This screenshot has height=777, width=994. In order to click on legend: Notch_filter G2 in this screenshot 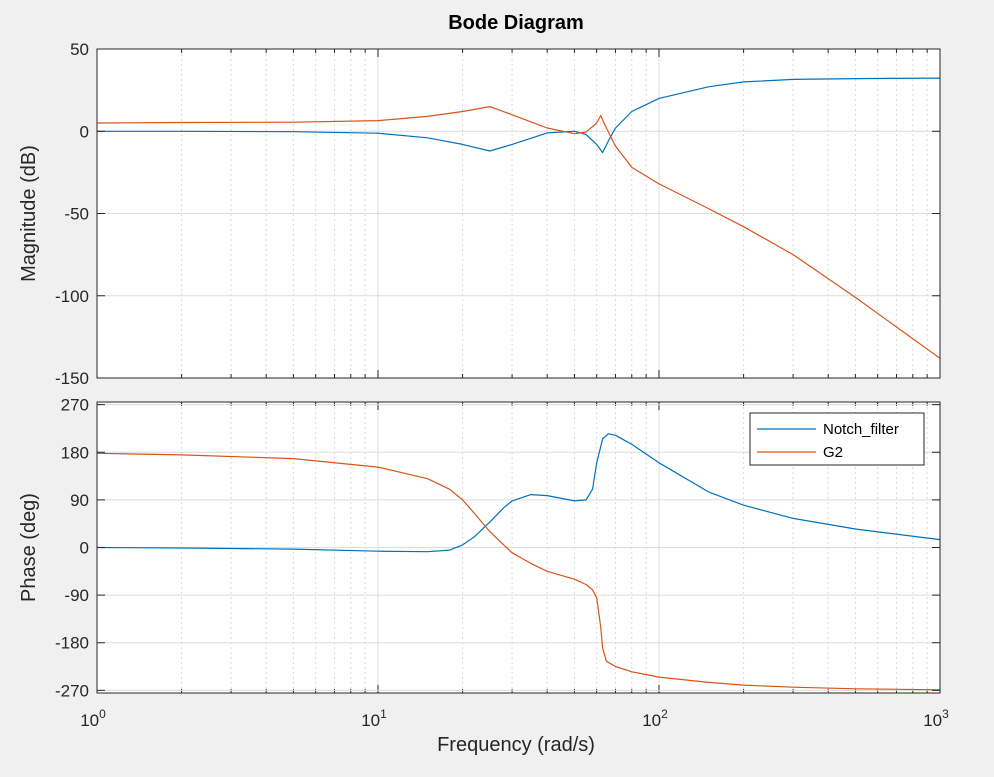, I will do `click(837, 439)`.